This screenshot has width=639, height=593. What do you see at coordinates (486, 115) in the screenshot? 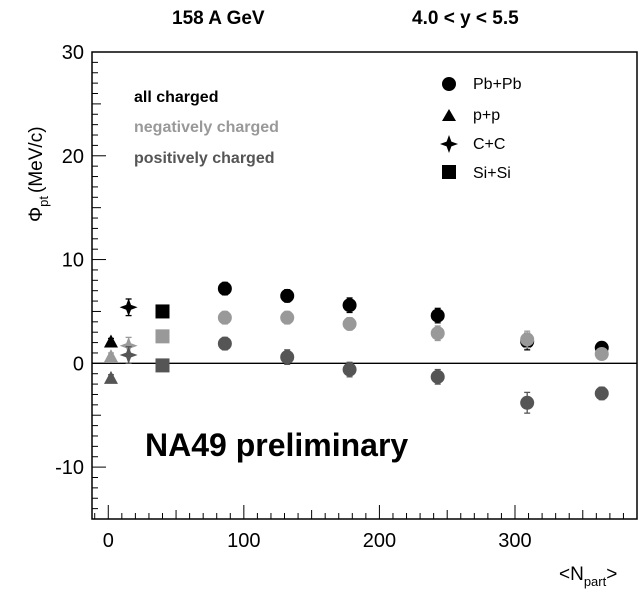
I see `legend-label-pp: p+p` at bounding box center [486, 115].